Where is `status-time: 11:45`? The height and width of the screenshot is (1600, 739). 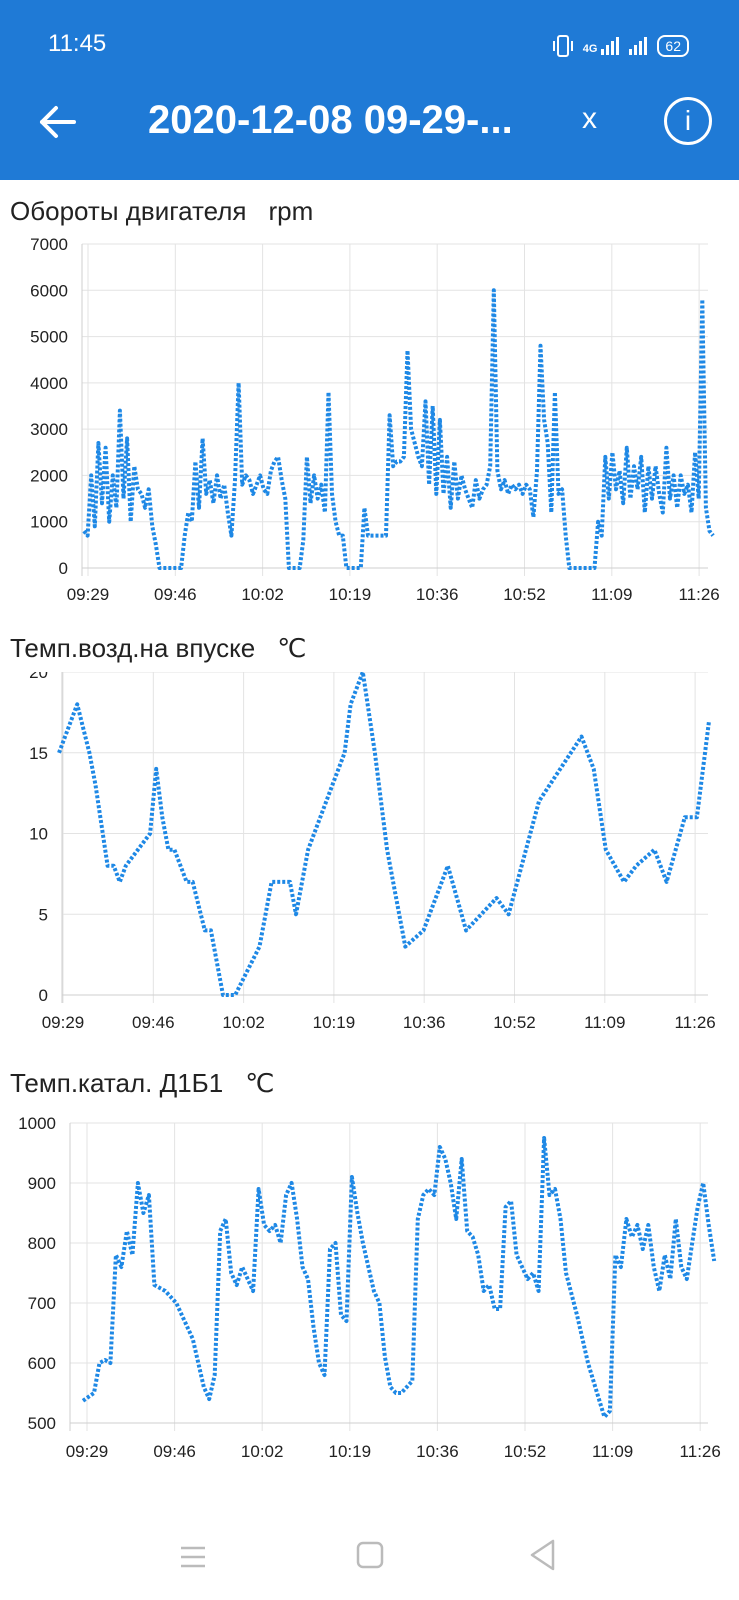
status-time: 11:45 is located at coordinates (77, 43).